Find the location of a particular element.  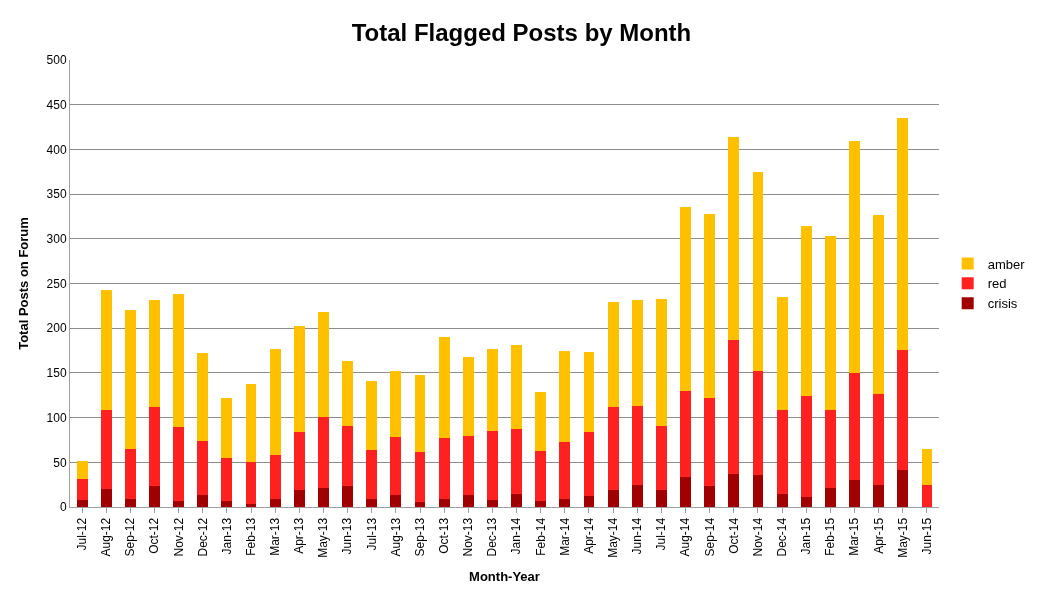

y-tick-label: 450 is located at coordinates (56, 104).